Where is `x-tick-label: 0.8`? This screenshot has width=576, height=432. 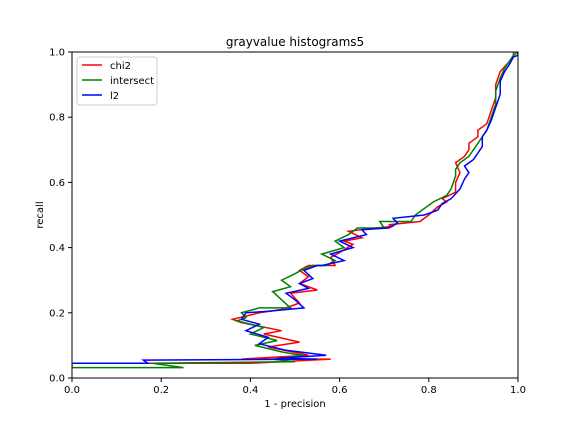 x-tick-label: 0.8 is located at coordinates (429, 390).